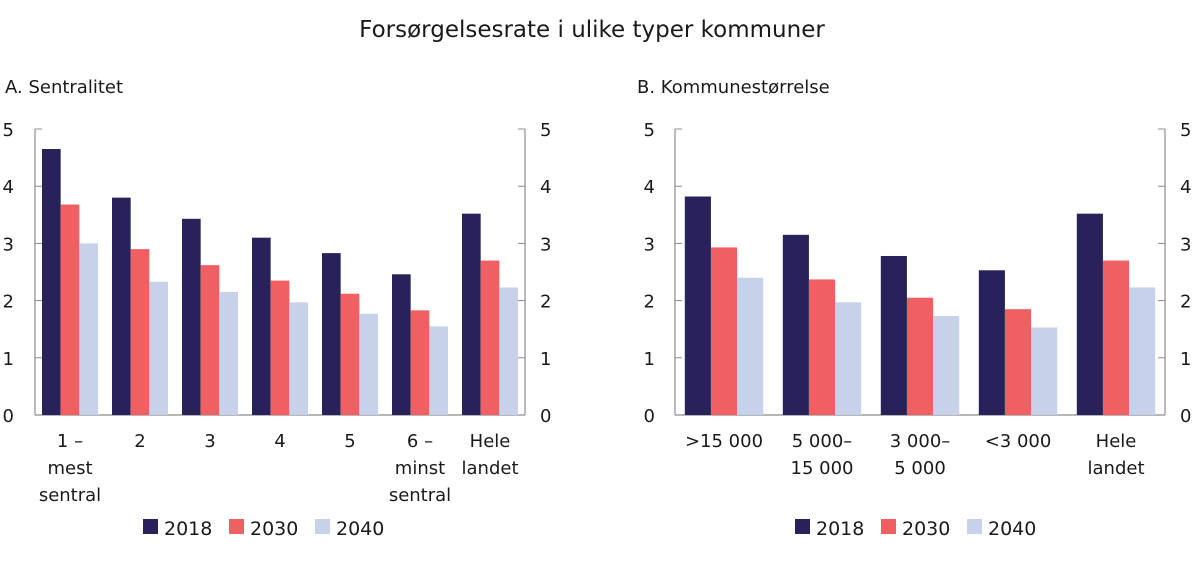 This screenshot has width=1200, height=563. I want to click on x-category-label: 5, so click(349, 441).